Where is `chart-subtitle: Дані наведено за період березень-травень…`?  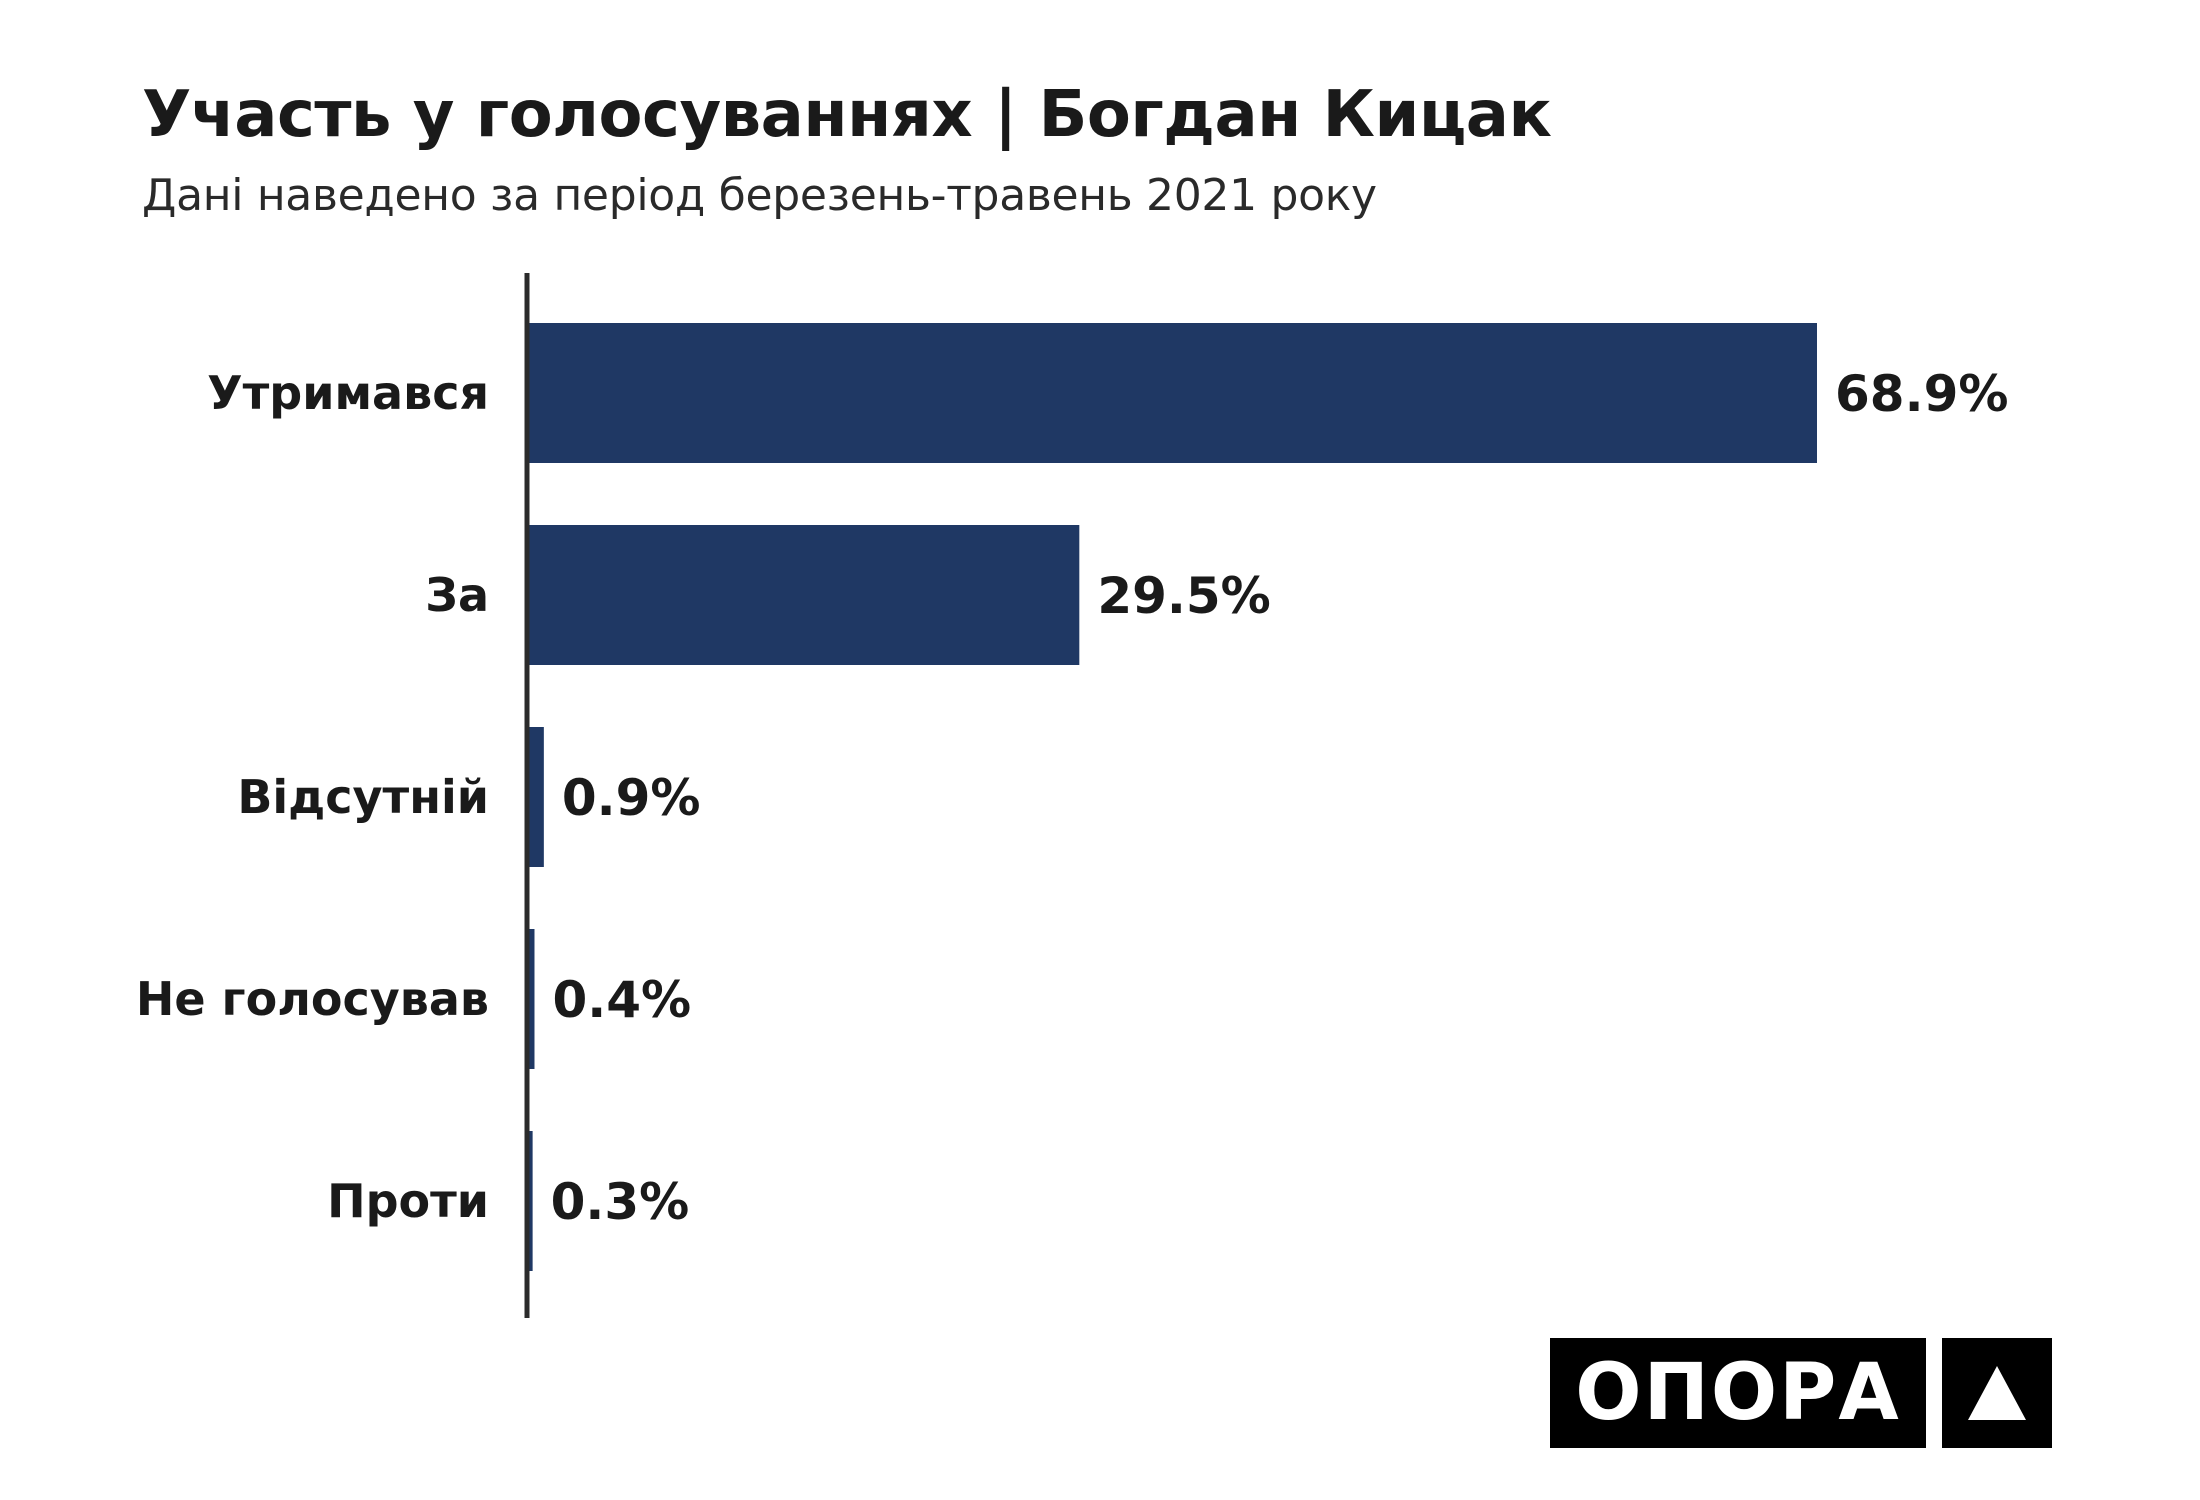
chart-subtitle: Дані наведено за період березень-травень… is located at coordinates (759, 195).